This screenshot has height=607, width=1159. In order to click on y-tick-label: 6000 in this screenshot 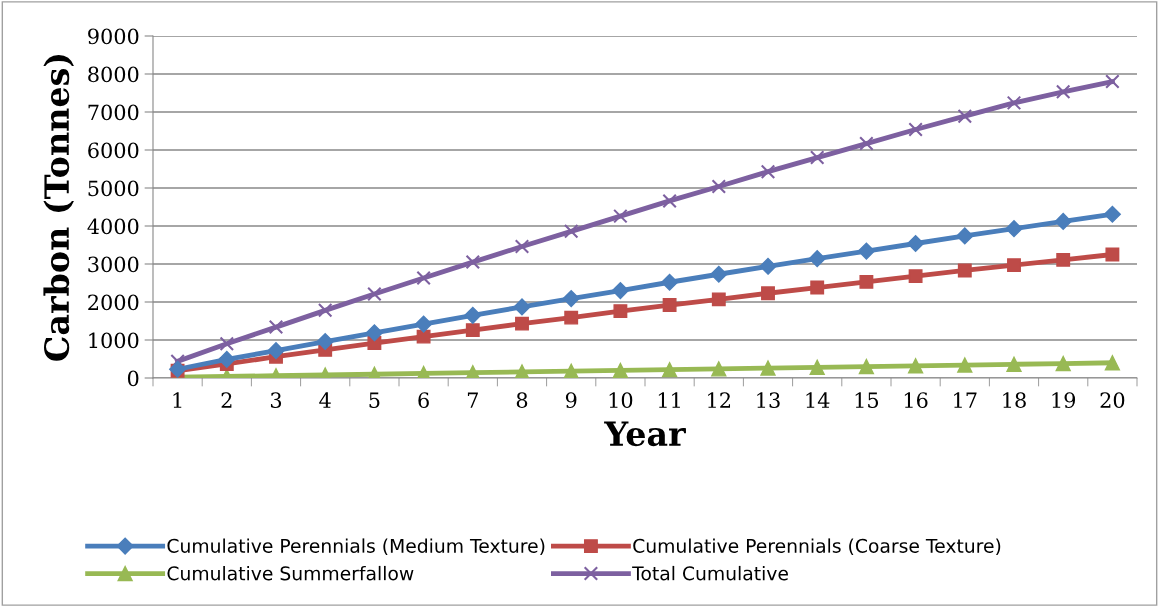, I will do `click(113, 150)`.